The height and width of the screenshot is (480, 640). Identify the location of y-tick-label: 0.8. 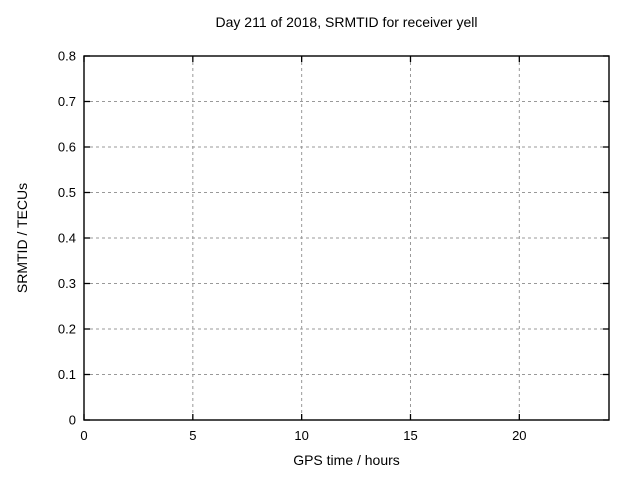
(67, 56).